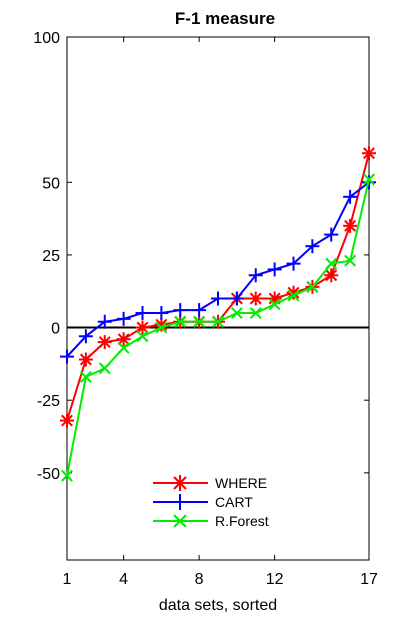 The image size is (401, 637). I want to click on x-tick-label: 4, so click(123, 579).